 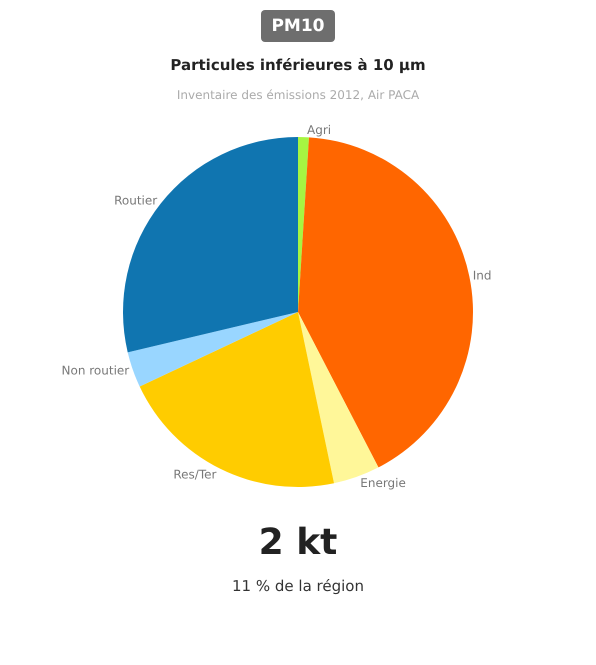 I want to click on slice-label: Agri, so click(x=319, y=130).